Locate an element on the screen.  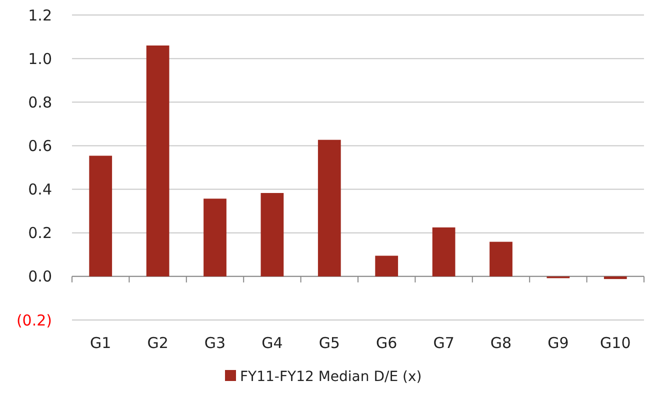
x-tick-label: G2 is located at coordinates (157, 343).